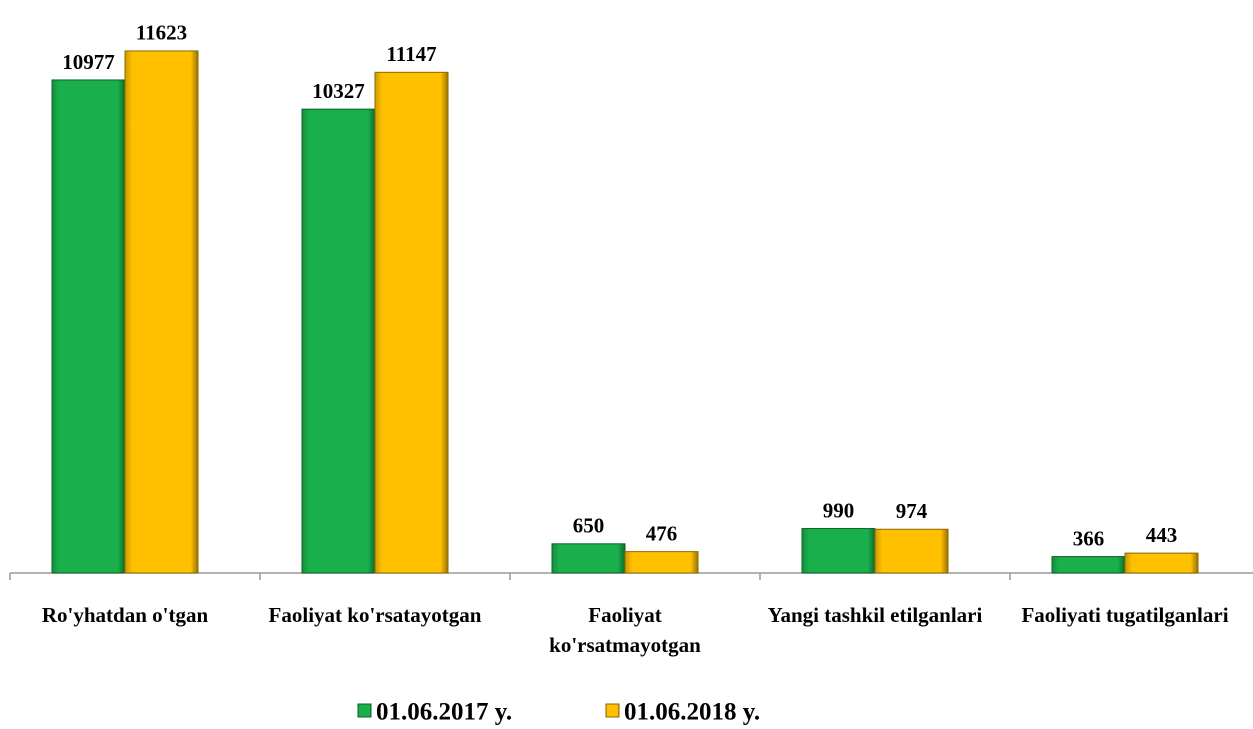 The width and height of the screenshot is (1253, 729). I want to click on data-label: 974, so click(912, 511).